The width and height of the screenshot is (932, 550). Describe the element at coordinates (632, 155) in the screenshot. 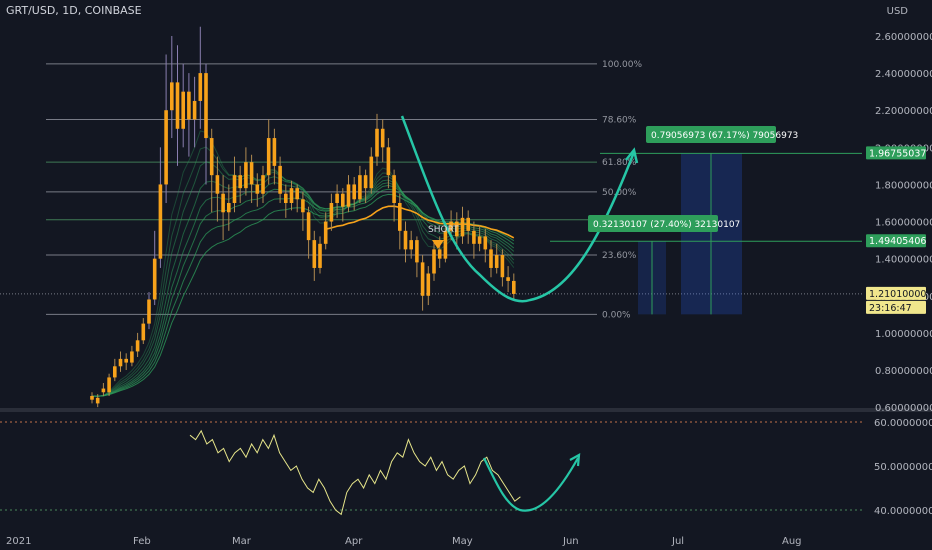

I see `projection-arrow` at that location.